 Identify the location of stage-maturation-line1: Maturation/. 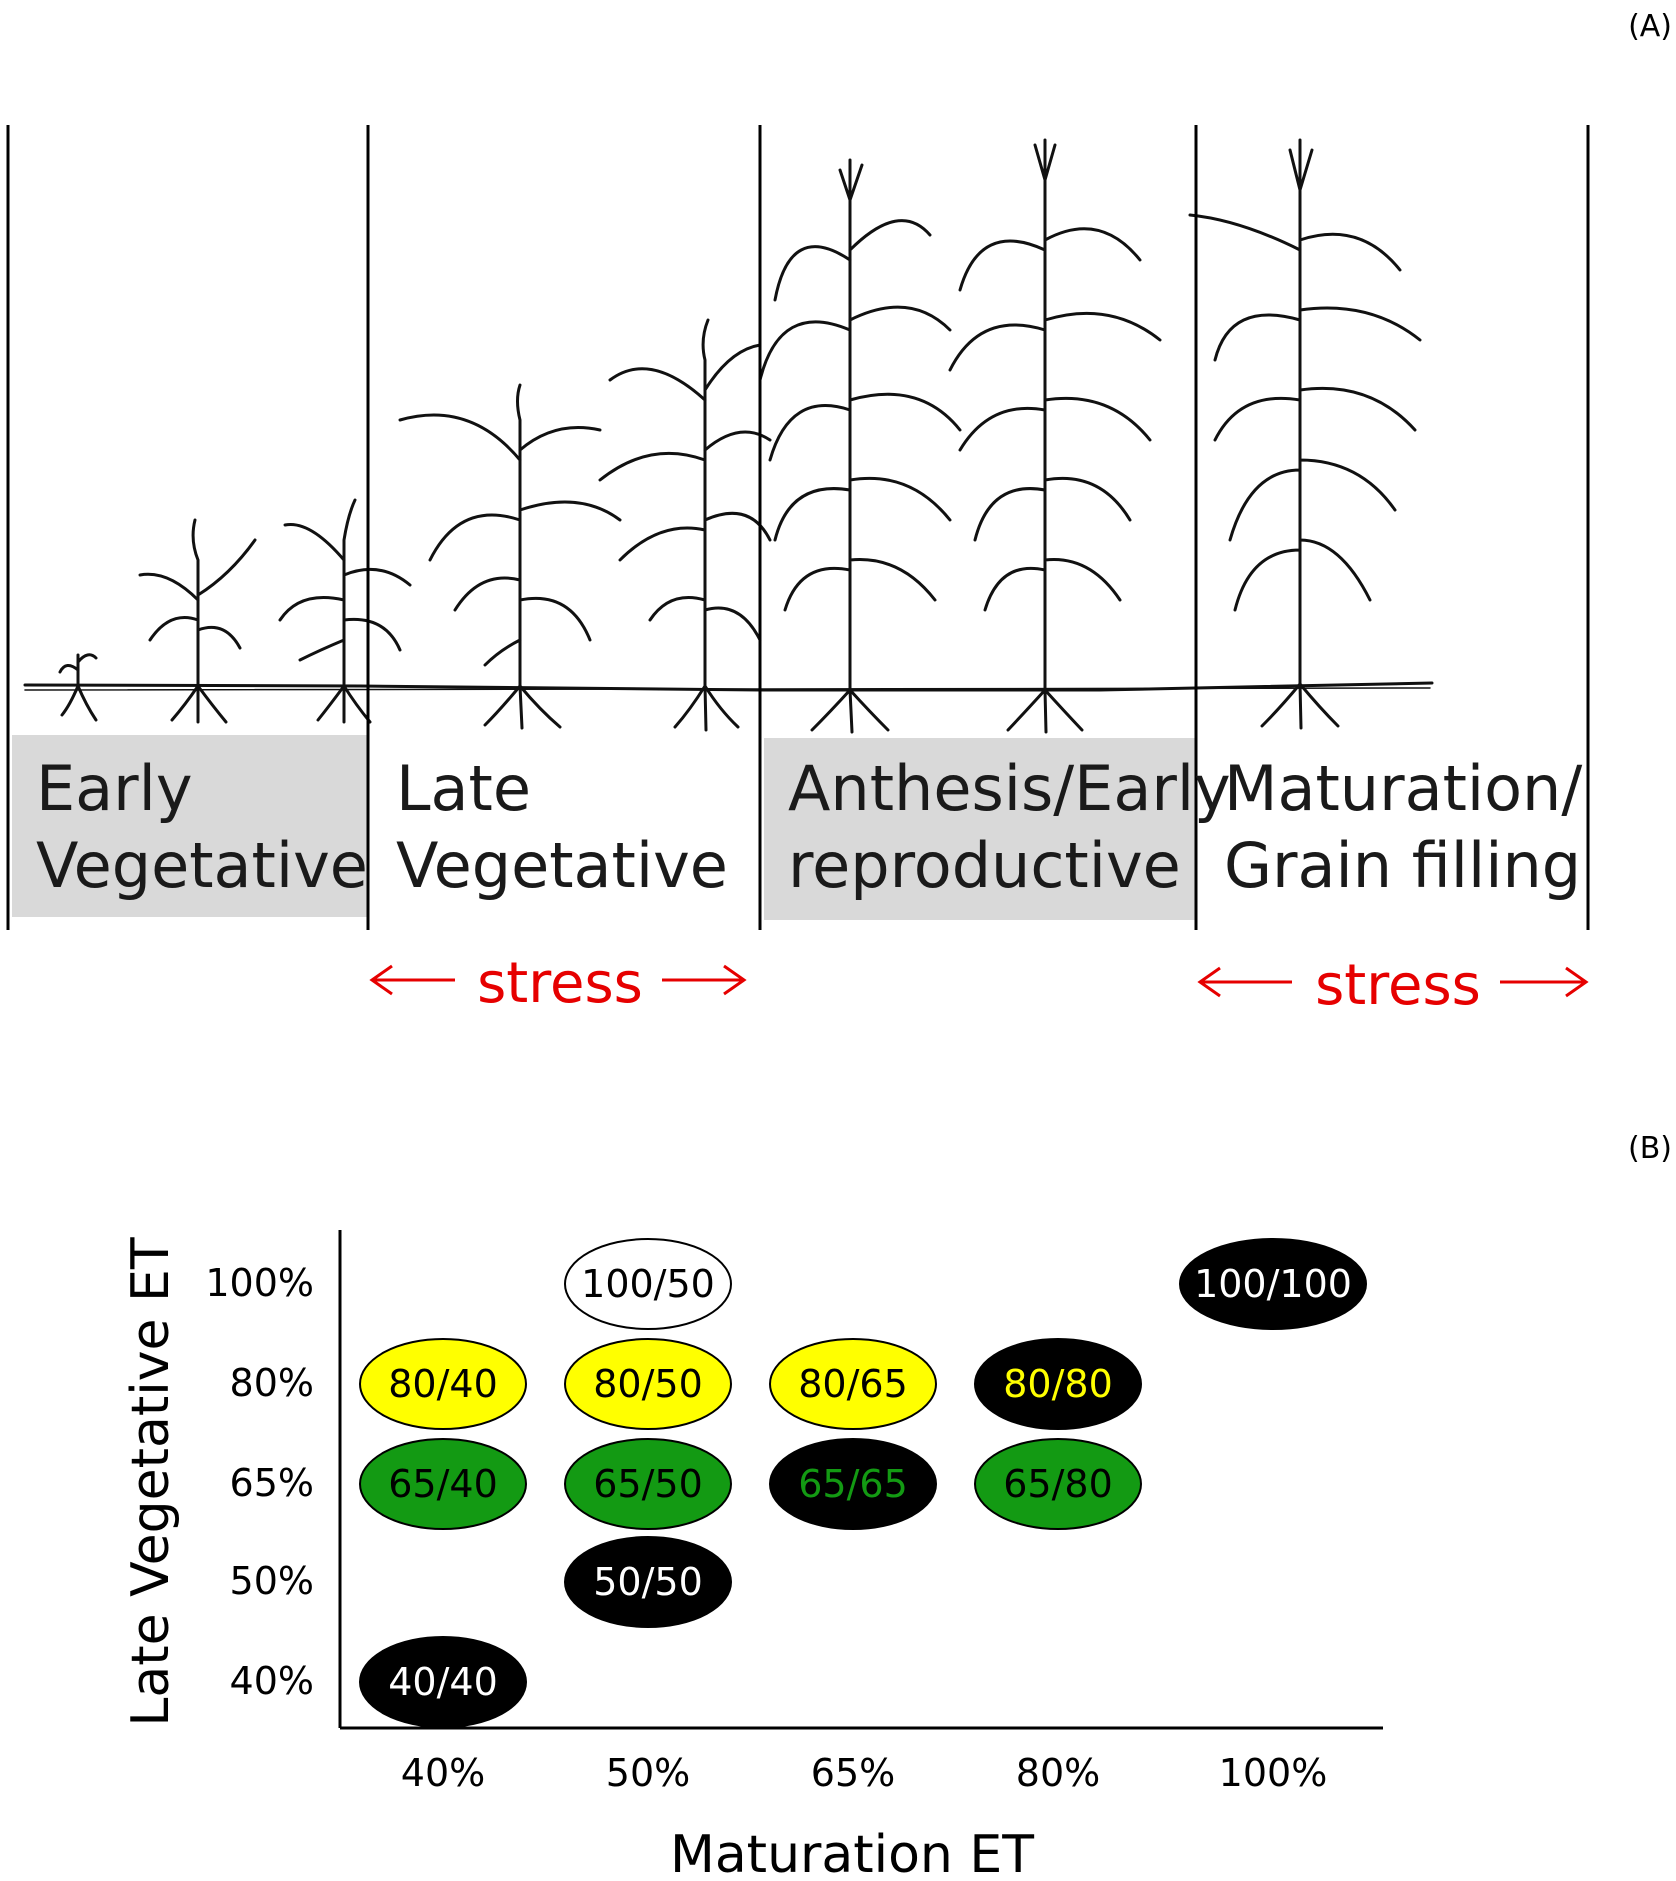
(1403, 788).